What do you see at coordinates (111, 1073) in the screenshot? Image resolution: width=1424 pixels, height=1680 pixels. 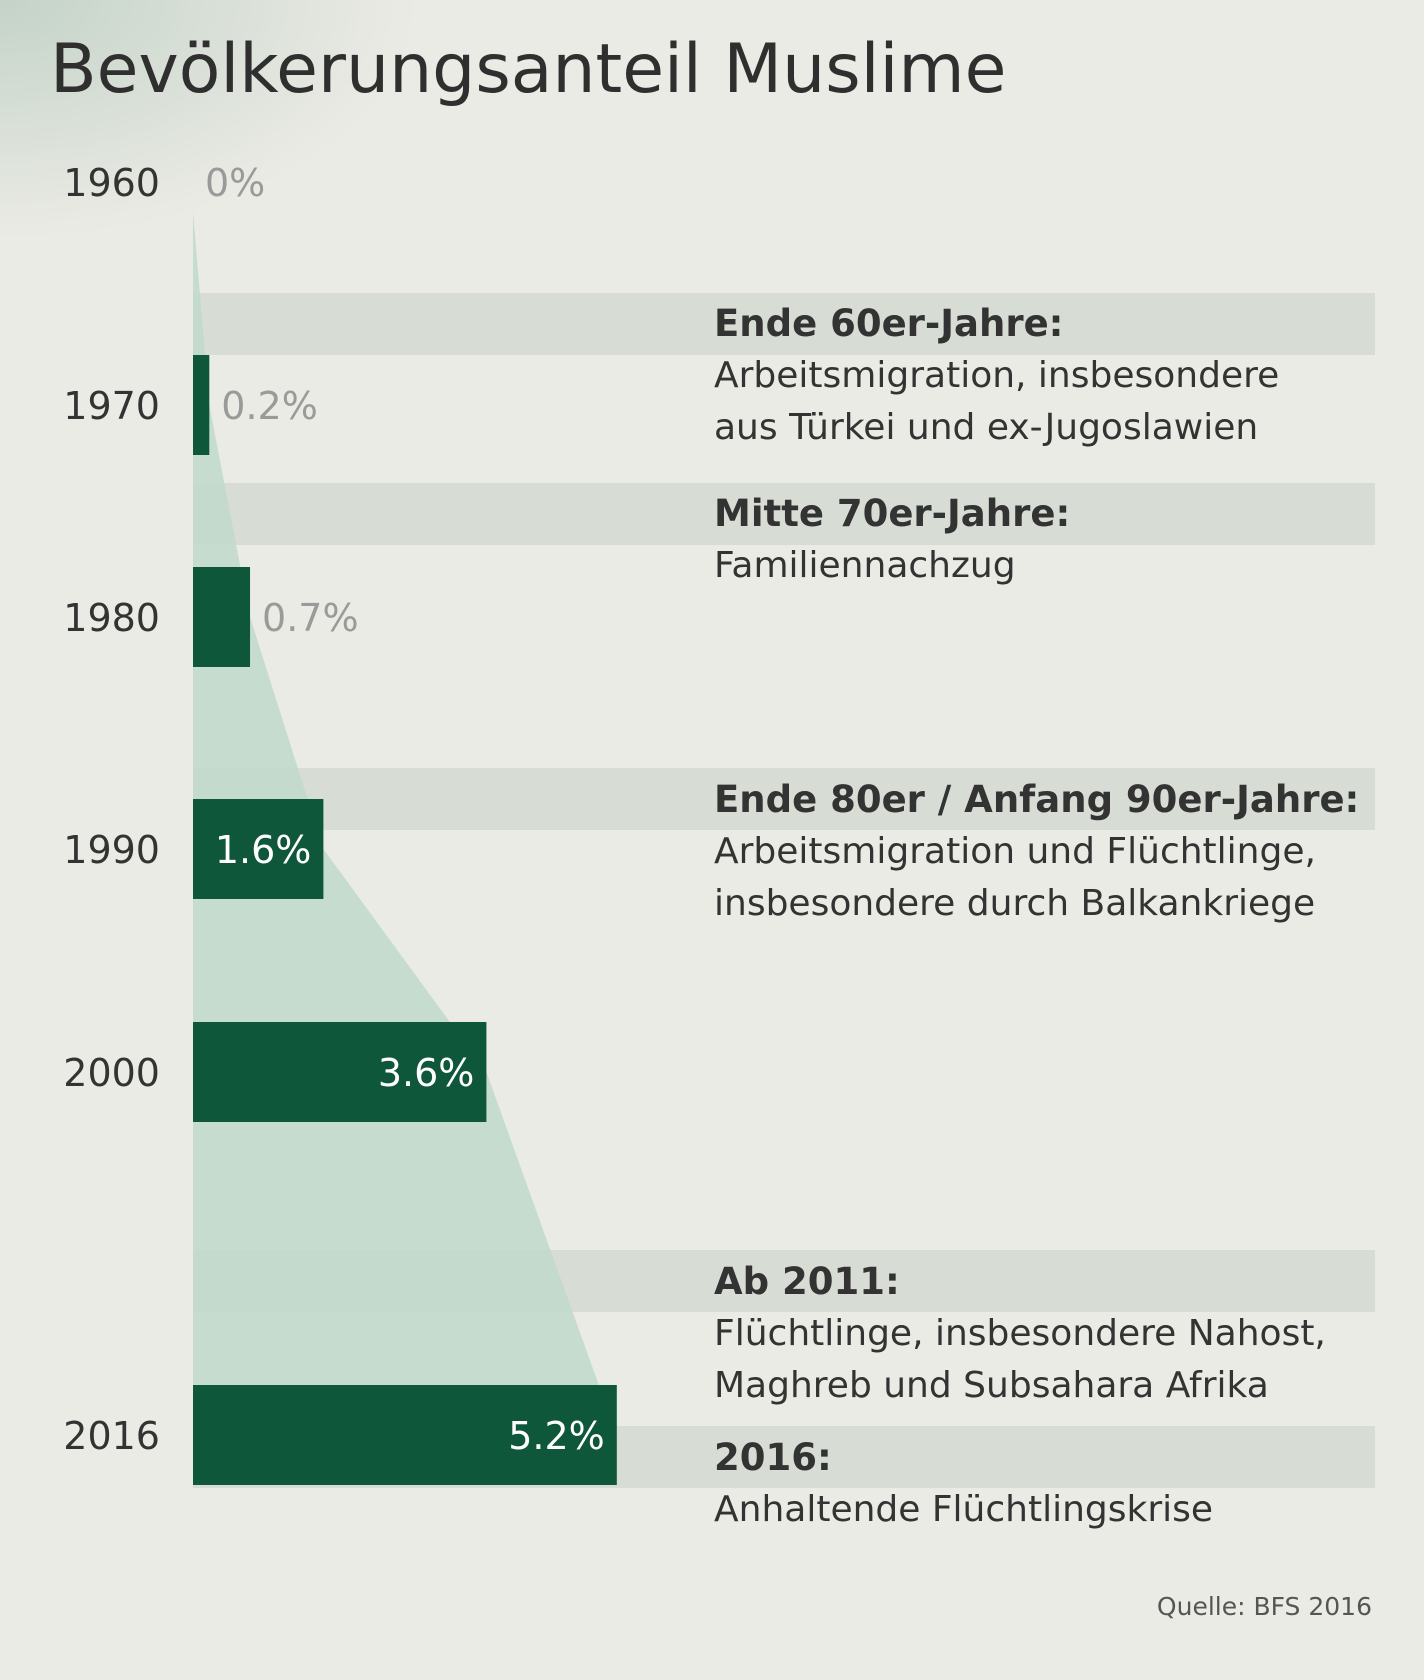 I see `category-label-2000: 2000` at bounding box center [111, 1073].